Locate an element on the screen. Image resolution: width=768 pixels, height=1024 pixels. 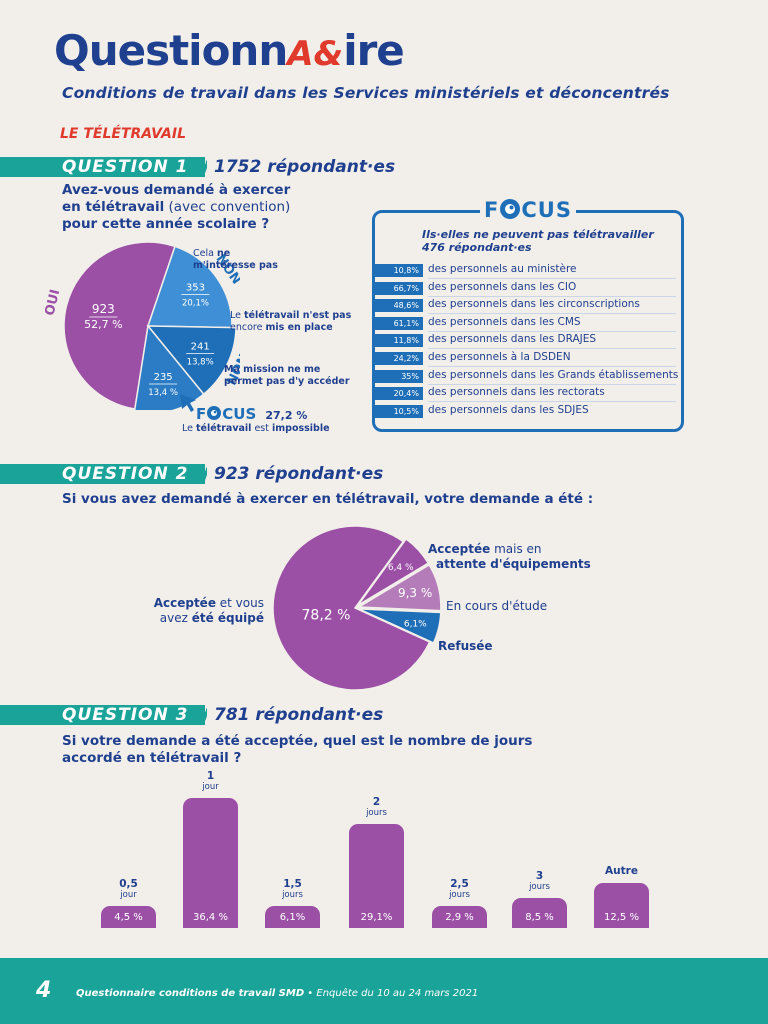
focus-small-text: Le télétravail est impossible is located at coordinates (256, 428).